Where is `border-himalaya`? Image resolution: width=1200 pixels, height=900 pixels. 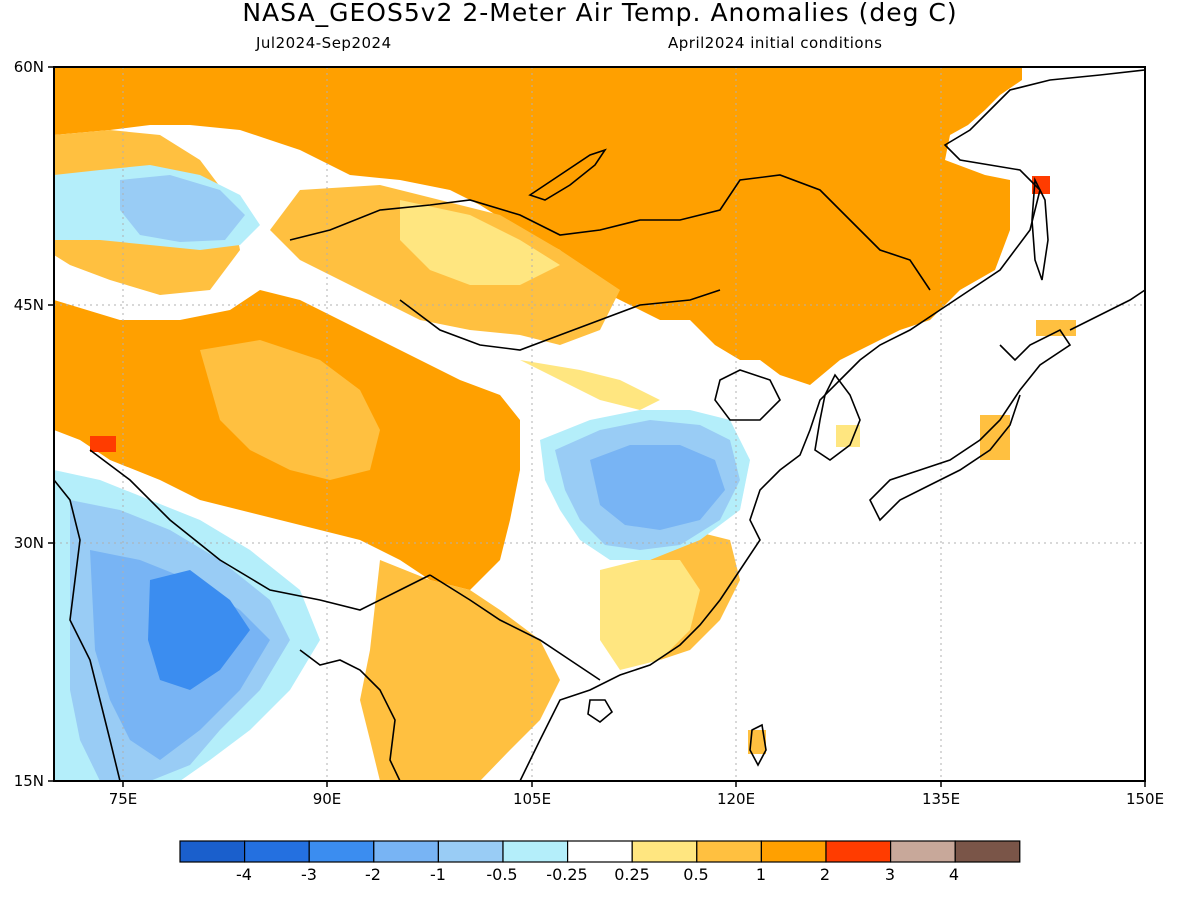
border-himalaya is located at coordinates (260, 530).